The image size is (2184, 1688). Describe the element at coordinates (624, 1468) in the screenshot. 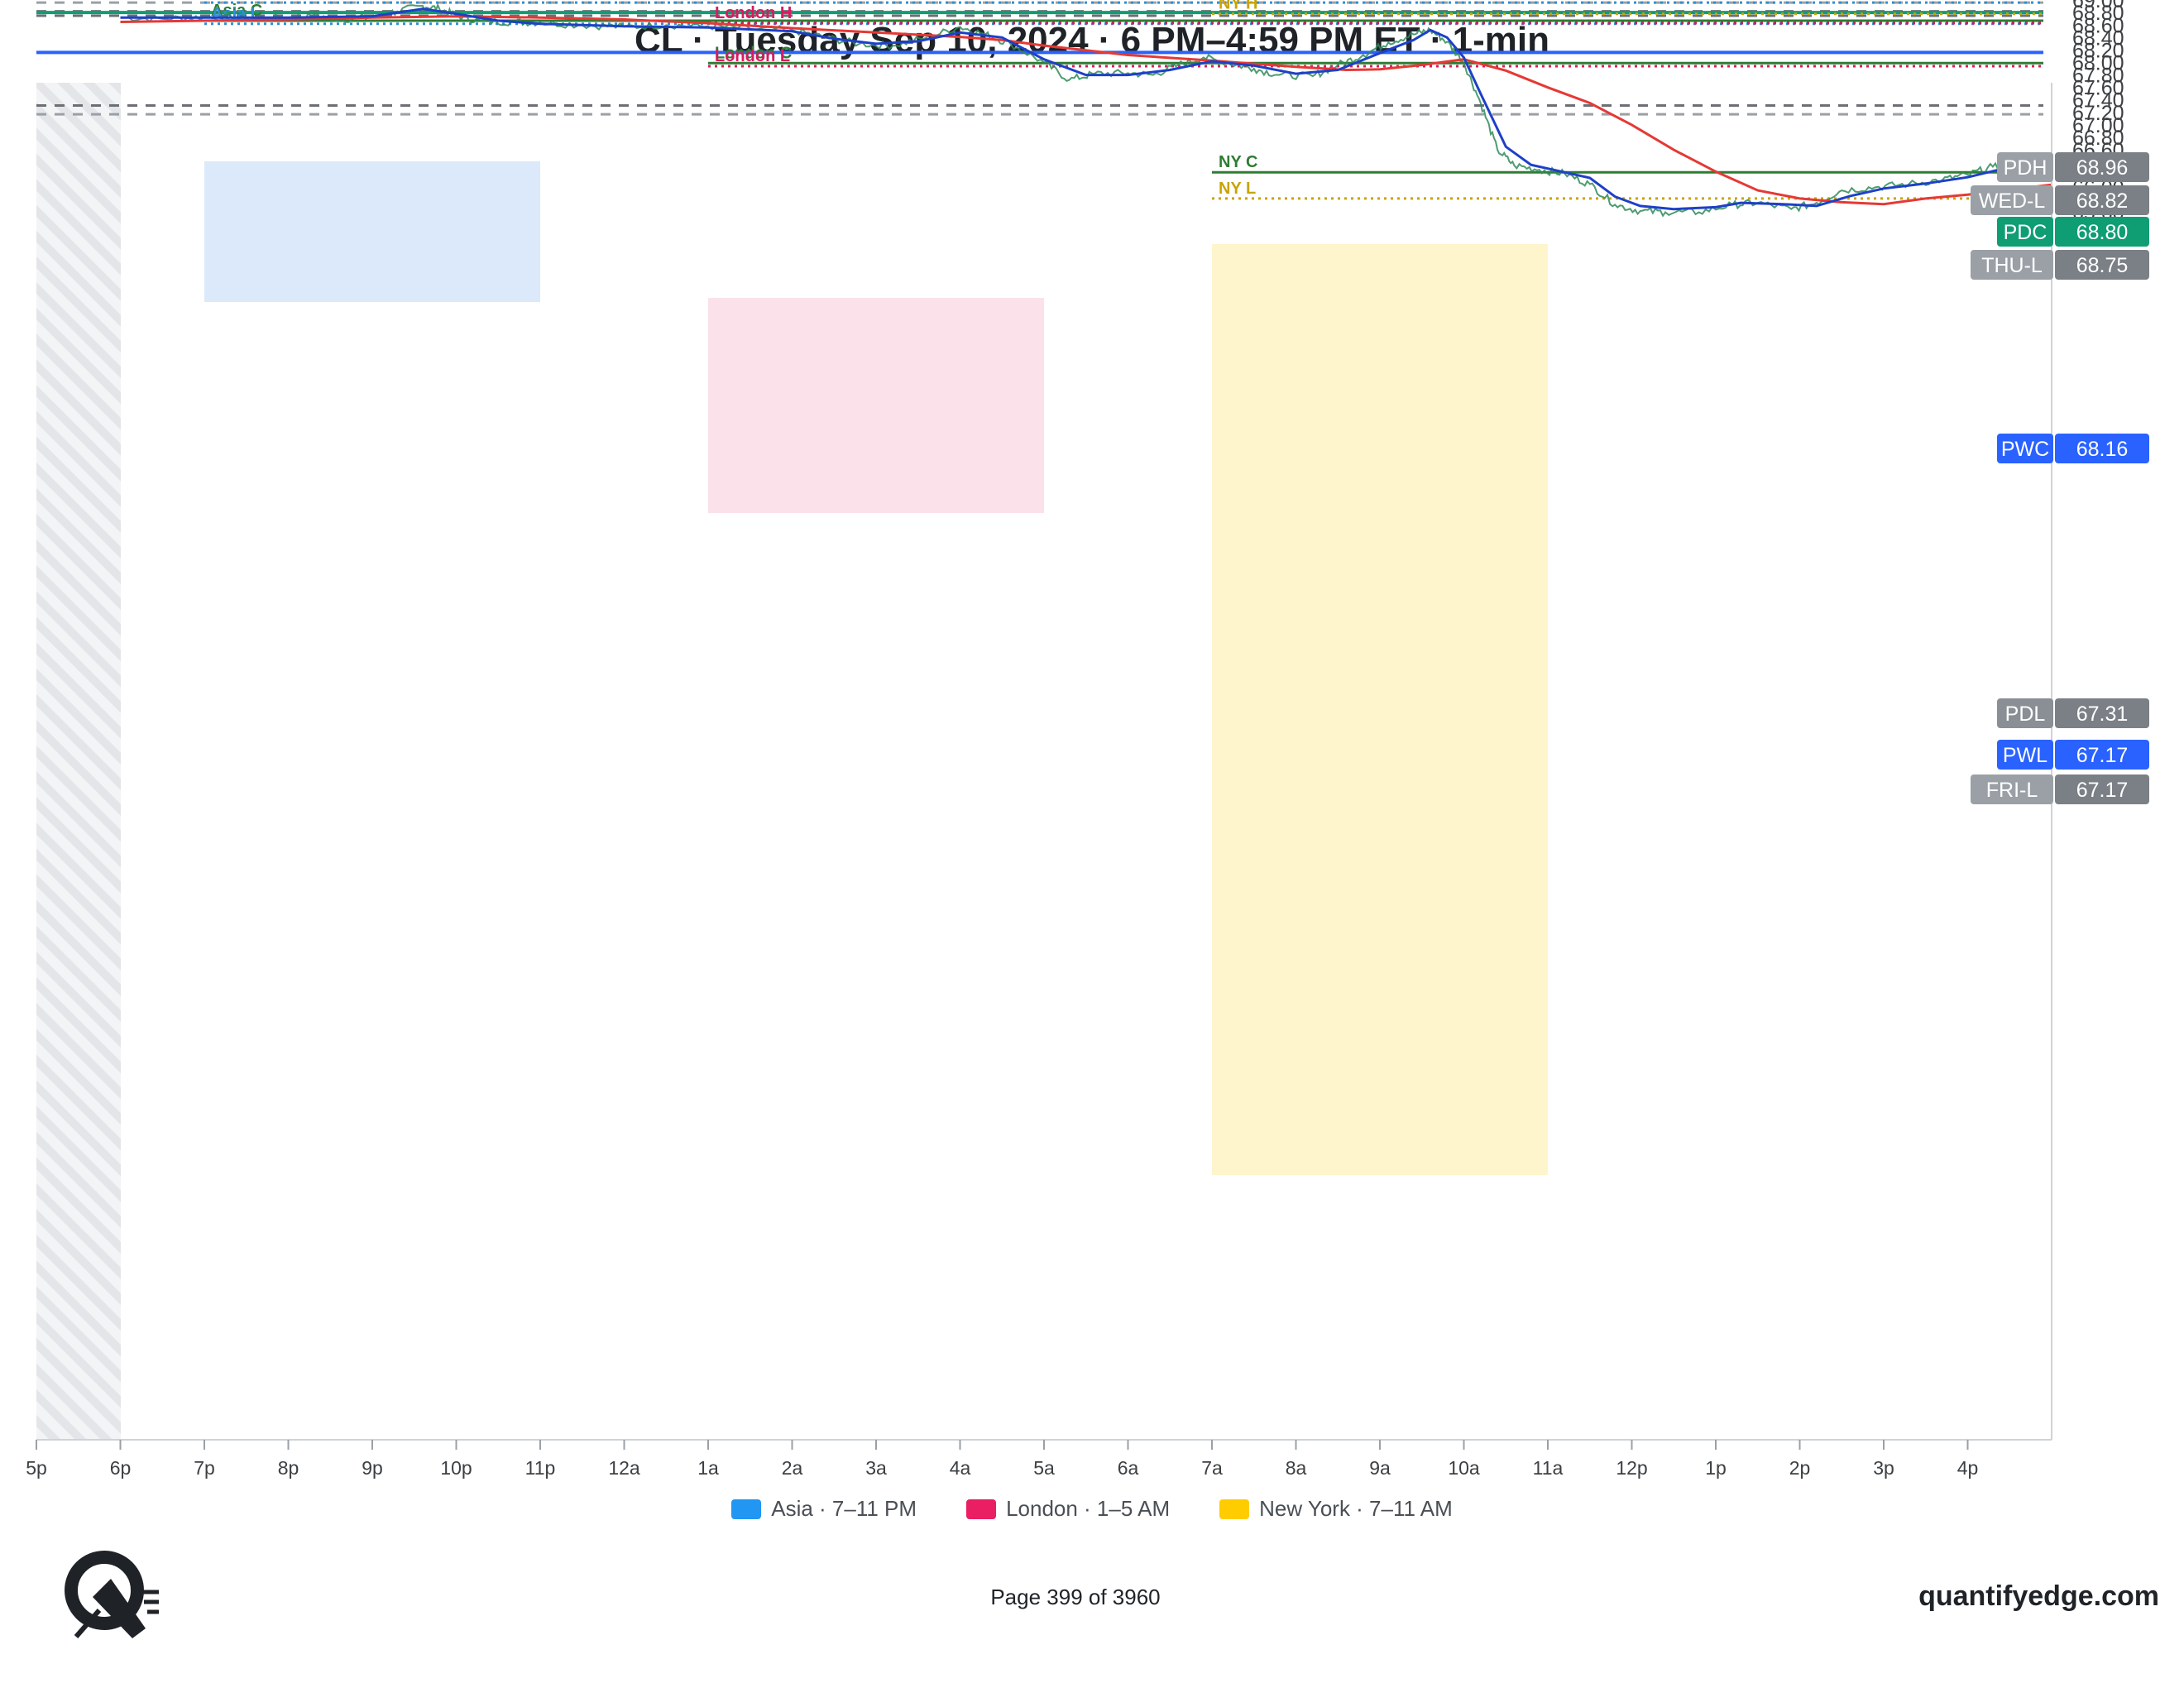

I see `x-tick-label: 12a` at that location.